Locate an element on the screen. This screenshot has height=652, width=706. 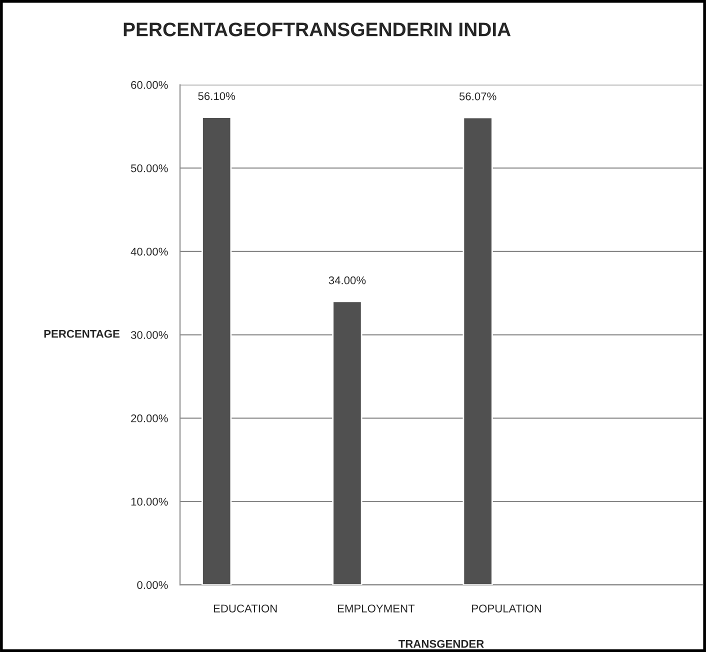
data-label: 34.00% is located at coordinates (347, 280).